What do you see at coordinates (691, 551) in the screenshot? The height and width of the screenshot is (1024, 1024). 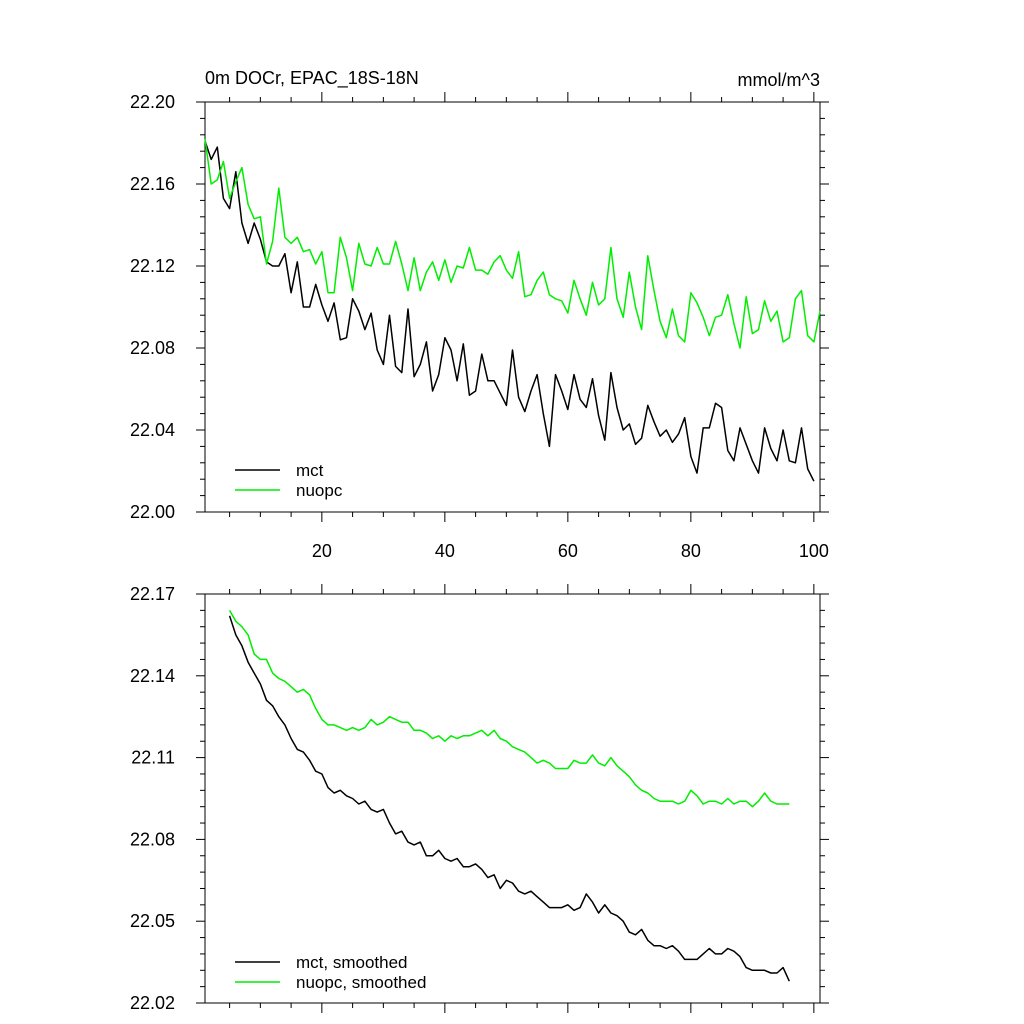 I see `x-tick-label: 80` at bounding box center [691, 551].